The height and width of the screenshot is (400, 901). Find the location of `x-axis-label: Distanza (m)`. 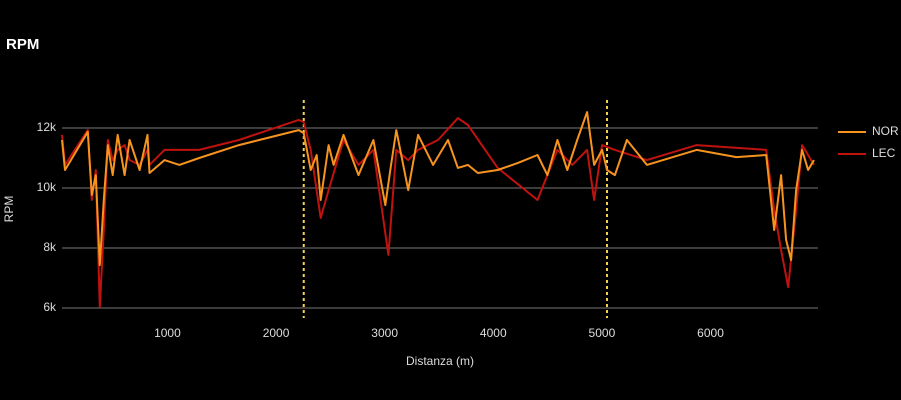

x-axis-label: Distanza (m) is located at coordinates (440, 361).